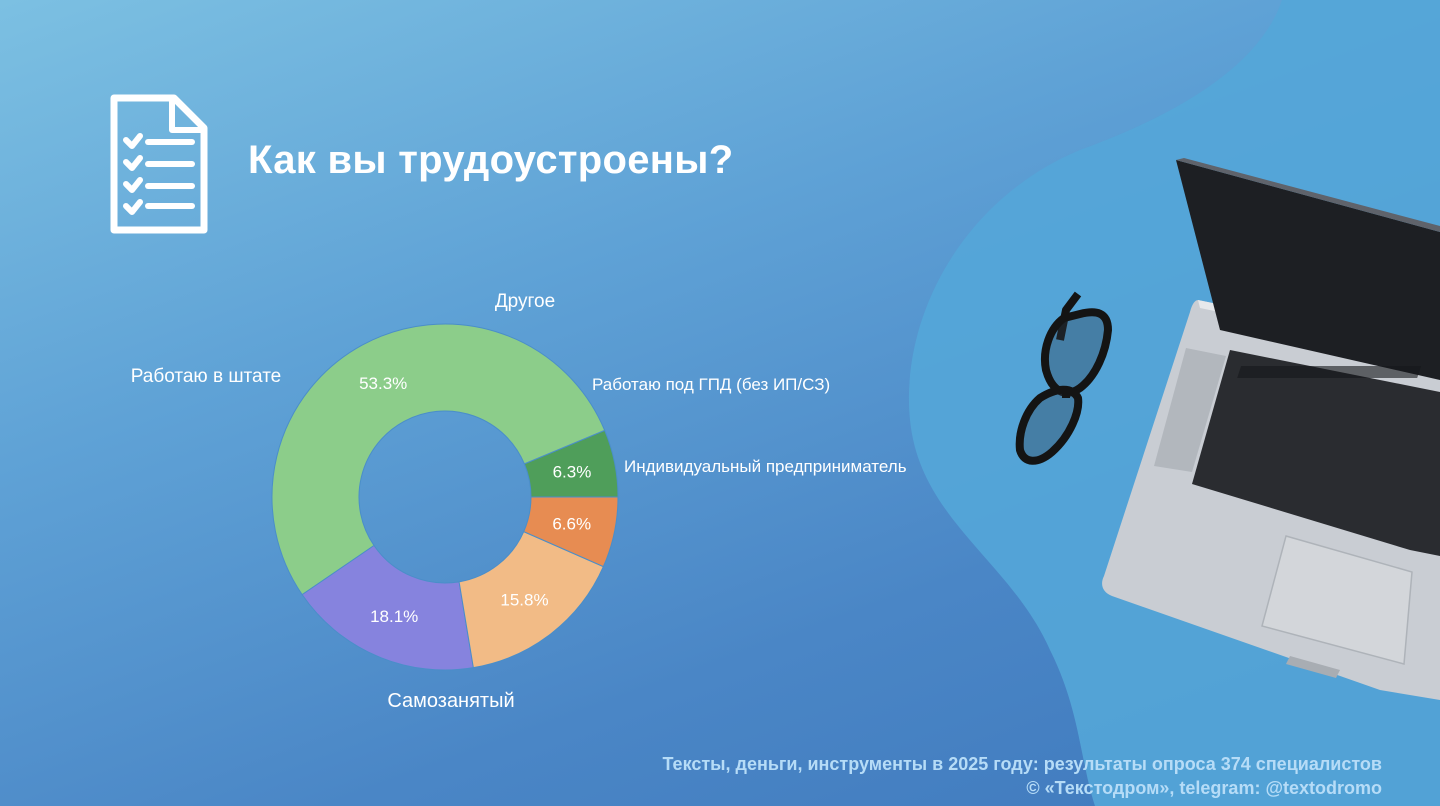 The width and height of the screenshot is (1440, 806). Describe the element at coordinates (711, 384) in the screenshot. I see `slice-category-label: Работаю под ГПД (без ИП/СЗ)` at that location.